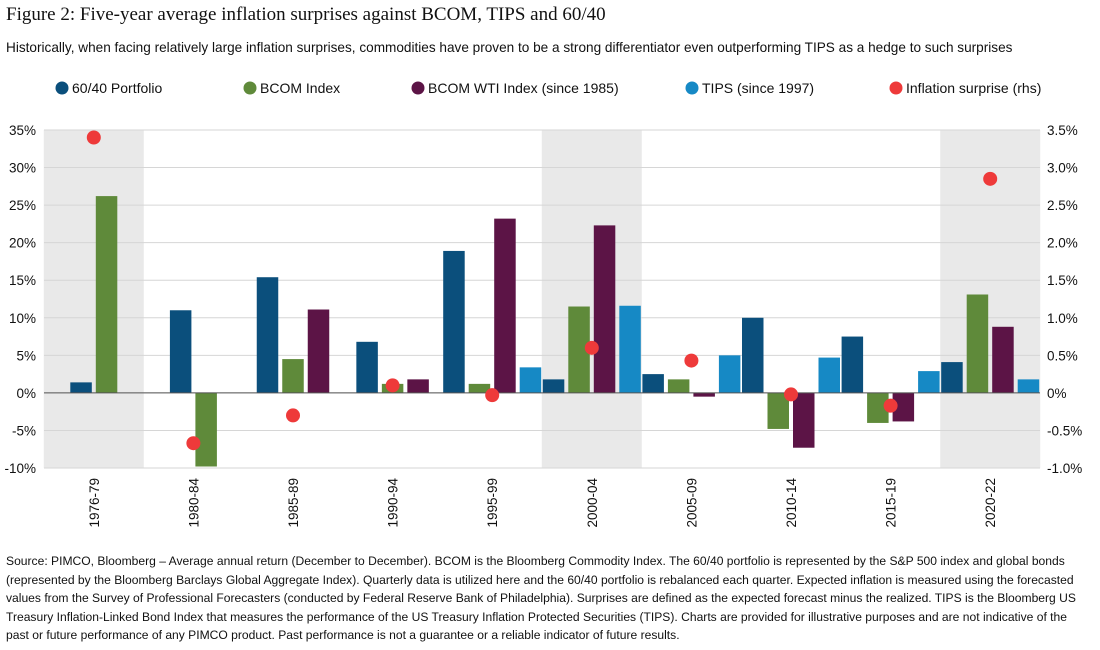 This screenshot has height=650, width=1100. I want to click on y-right-tick-label: 3.0%, so click(1062, 168).